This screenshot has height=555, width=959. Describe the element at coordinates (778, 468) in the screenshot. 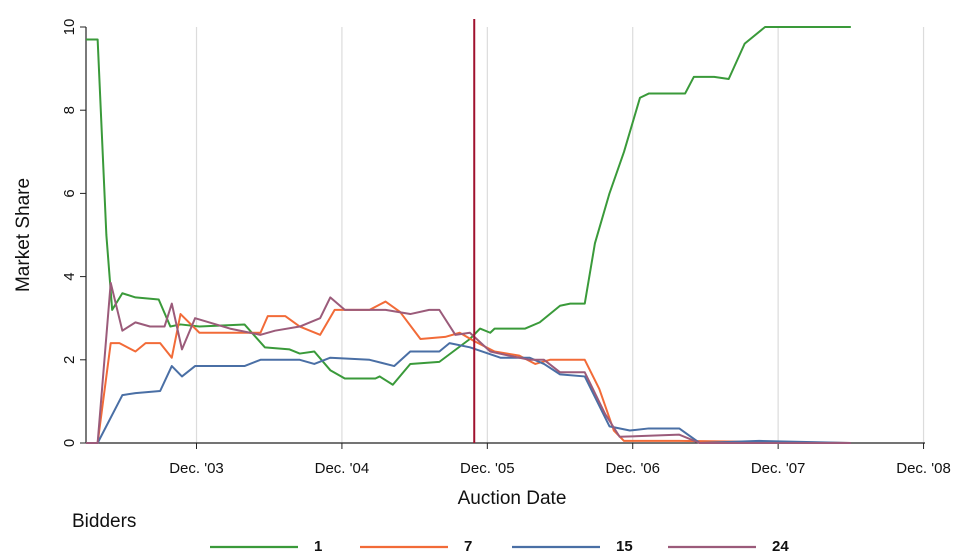

I see `x-tick-label: Dec. '07` at that location.